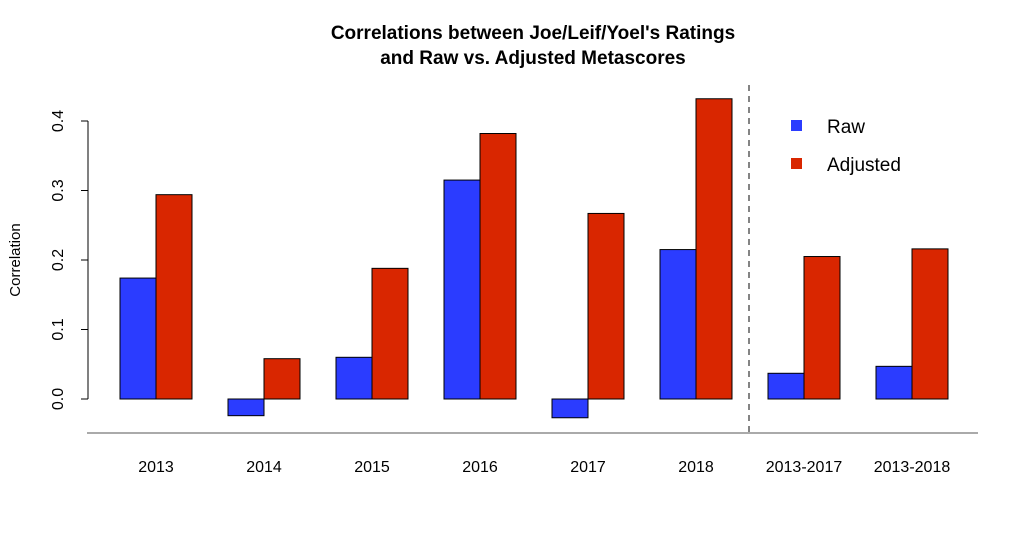  I want to click on x-tick-label: 2018, so click(696, 467).